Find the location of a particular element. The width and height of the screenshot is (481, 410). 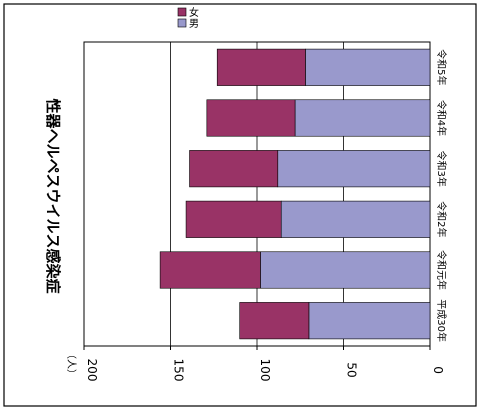

tick-label: 200 is located at coordinates (92, 370).